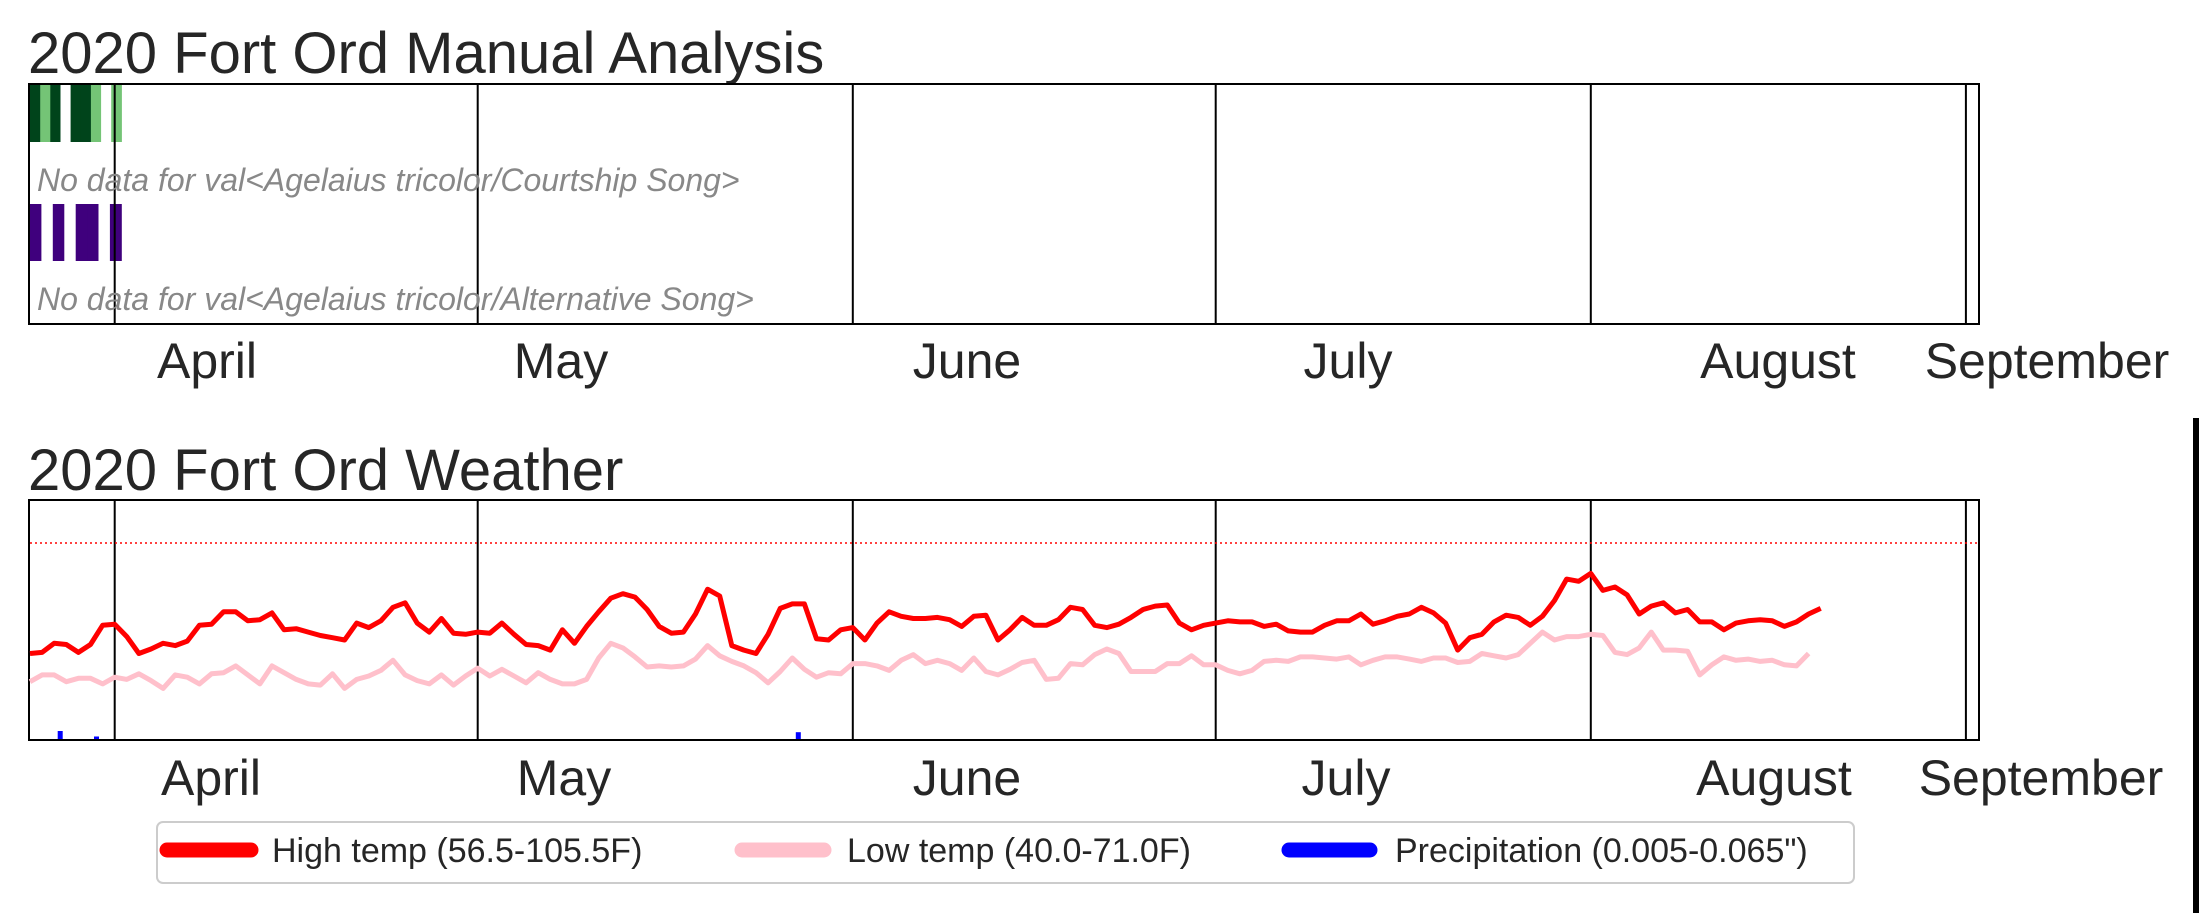  I want to click on weather-x-axis: April May June July August September, so click(1162, 778).